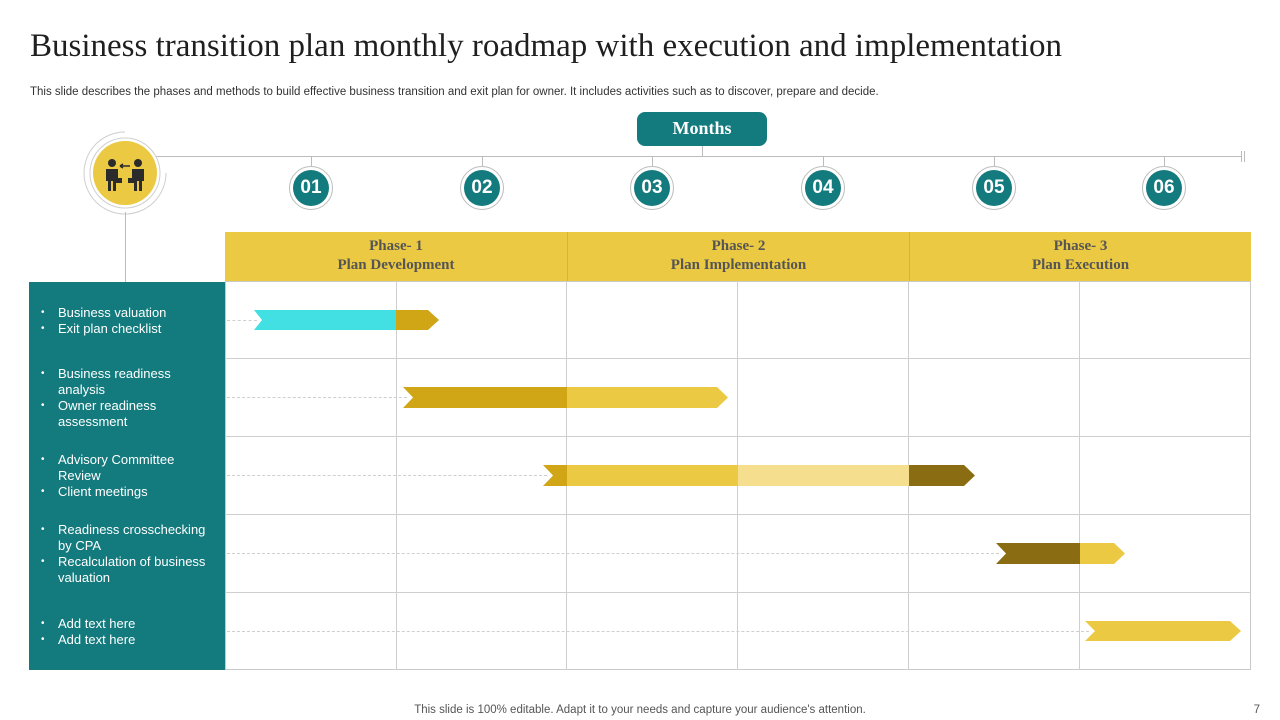 The image size is (1280, 720). I want to click on phase-title: Plan Implementation, so click(738, 265).